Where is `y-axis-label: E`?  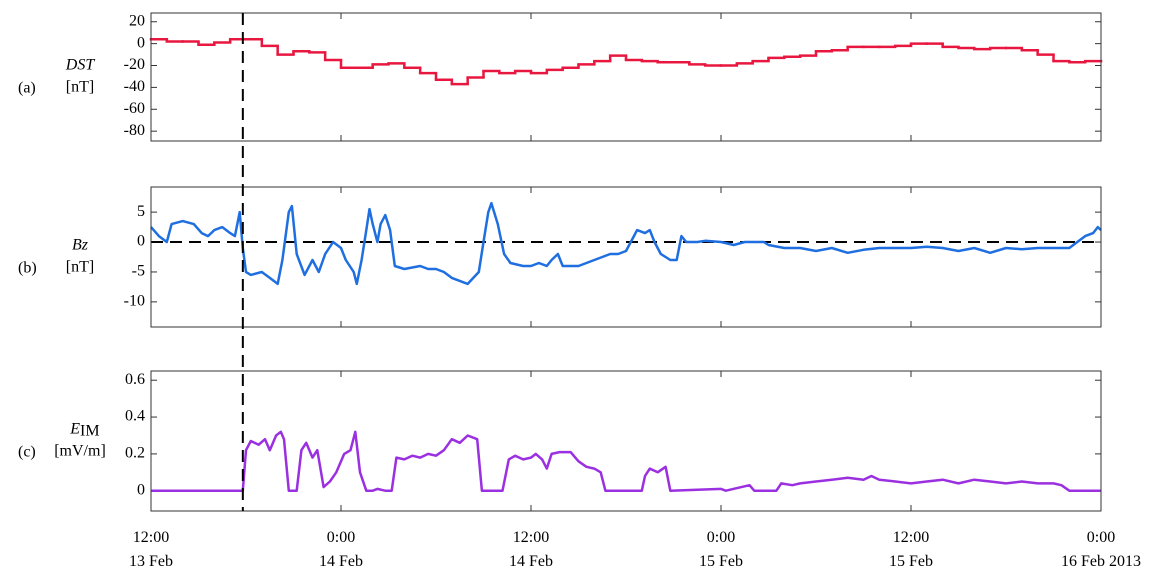
y-axis-label: E is located at coordinates (74, 429).